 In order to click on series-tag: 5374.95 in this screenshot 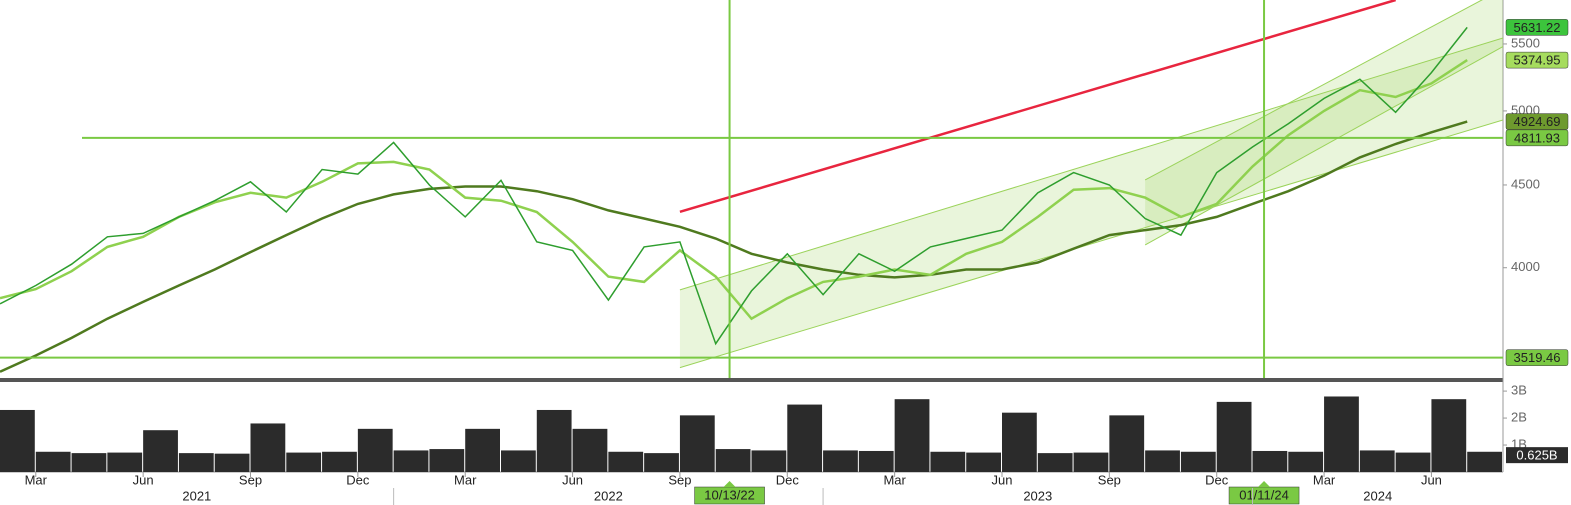, I will do `click(1537, 60)`.